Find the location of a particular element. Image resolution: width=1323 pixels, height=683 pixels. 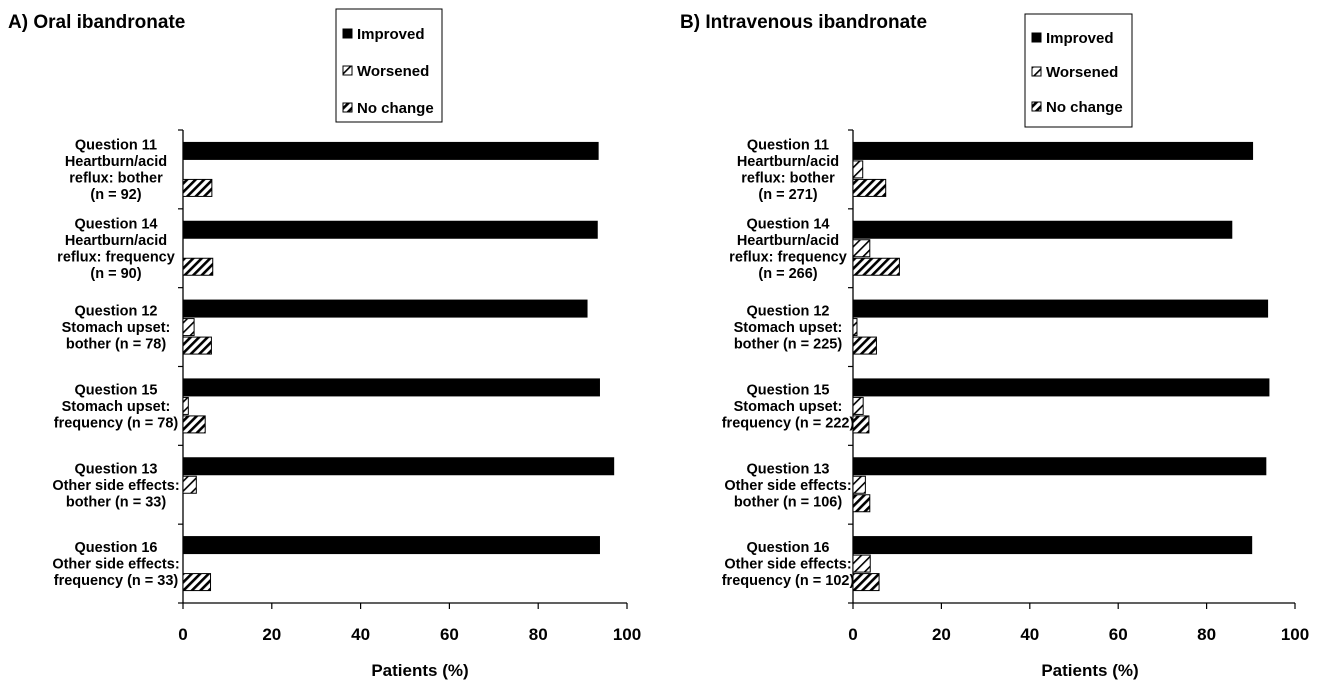

legend-intravenous: Improved Worsened No change is located at coordinates (1078, 70).